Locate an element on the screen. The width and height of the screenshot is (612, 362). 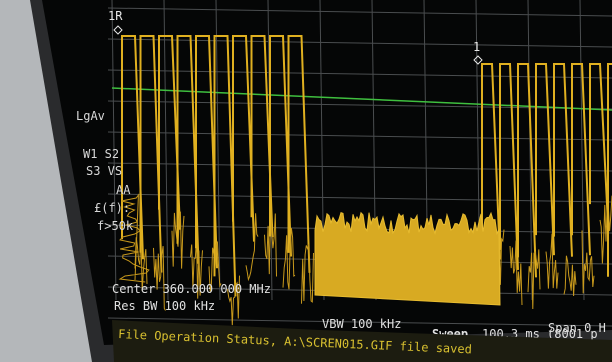
footer-res-bw: Res BW 100 kHz is located at coordinates (164, 306).